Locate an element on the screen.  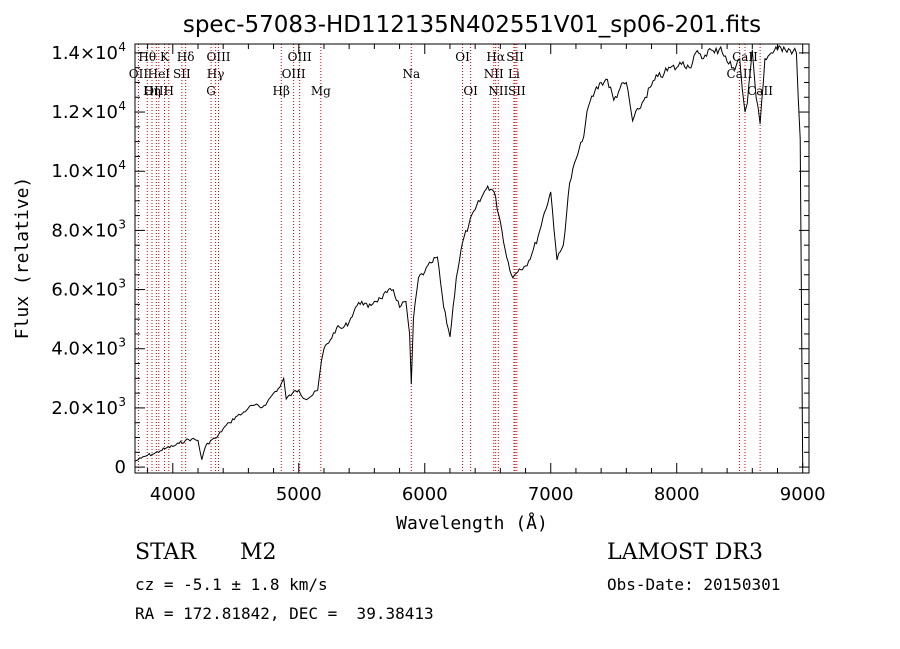
y-tick-mantissa: 6.0×10 is located at coordinates (84, 290).